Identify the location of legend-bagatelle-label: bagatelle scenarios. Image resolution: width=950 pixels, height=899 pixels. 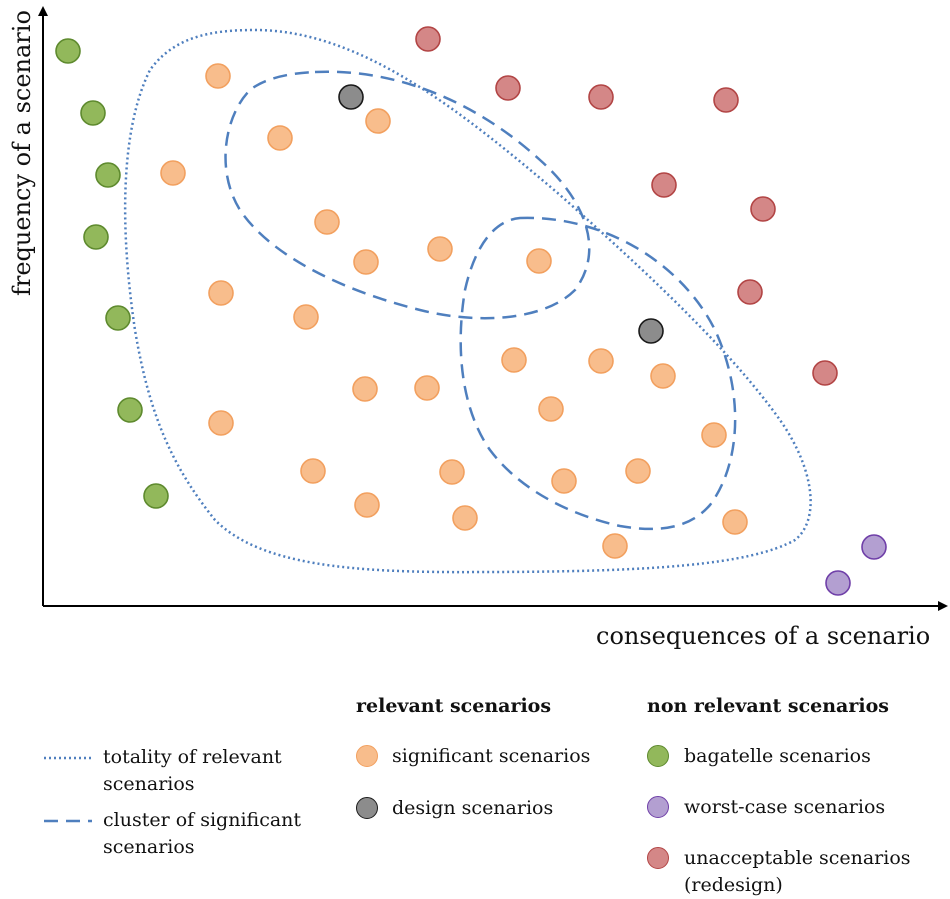
(777, 756).